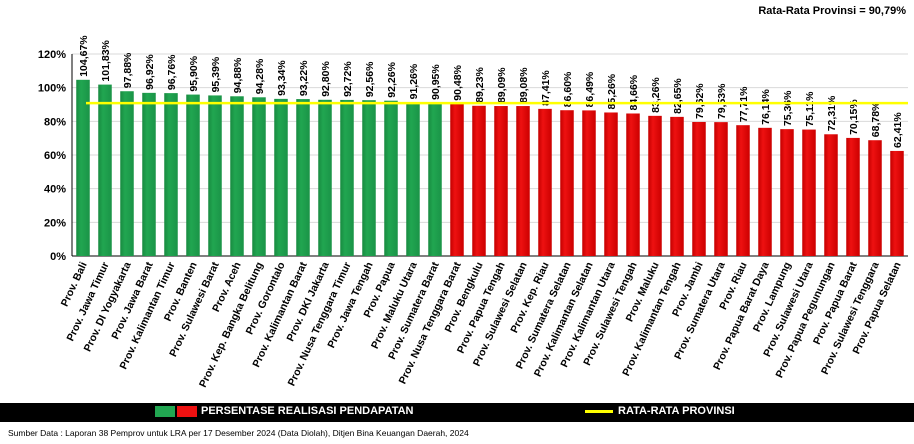  I want to click on legend-average-label: RATA-RATA PROVINSI, so click(676, 411).